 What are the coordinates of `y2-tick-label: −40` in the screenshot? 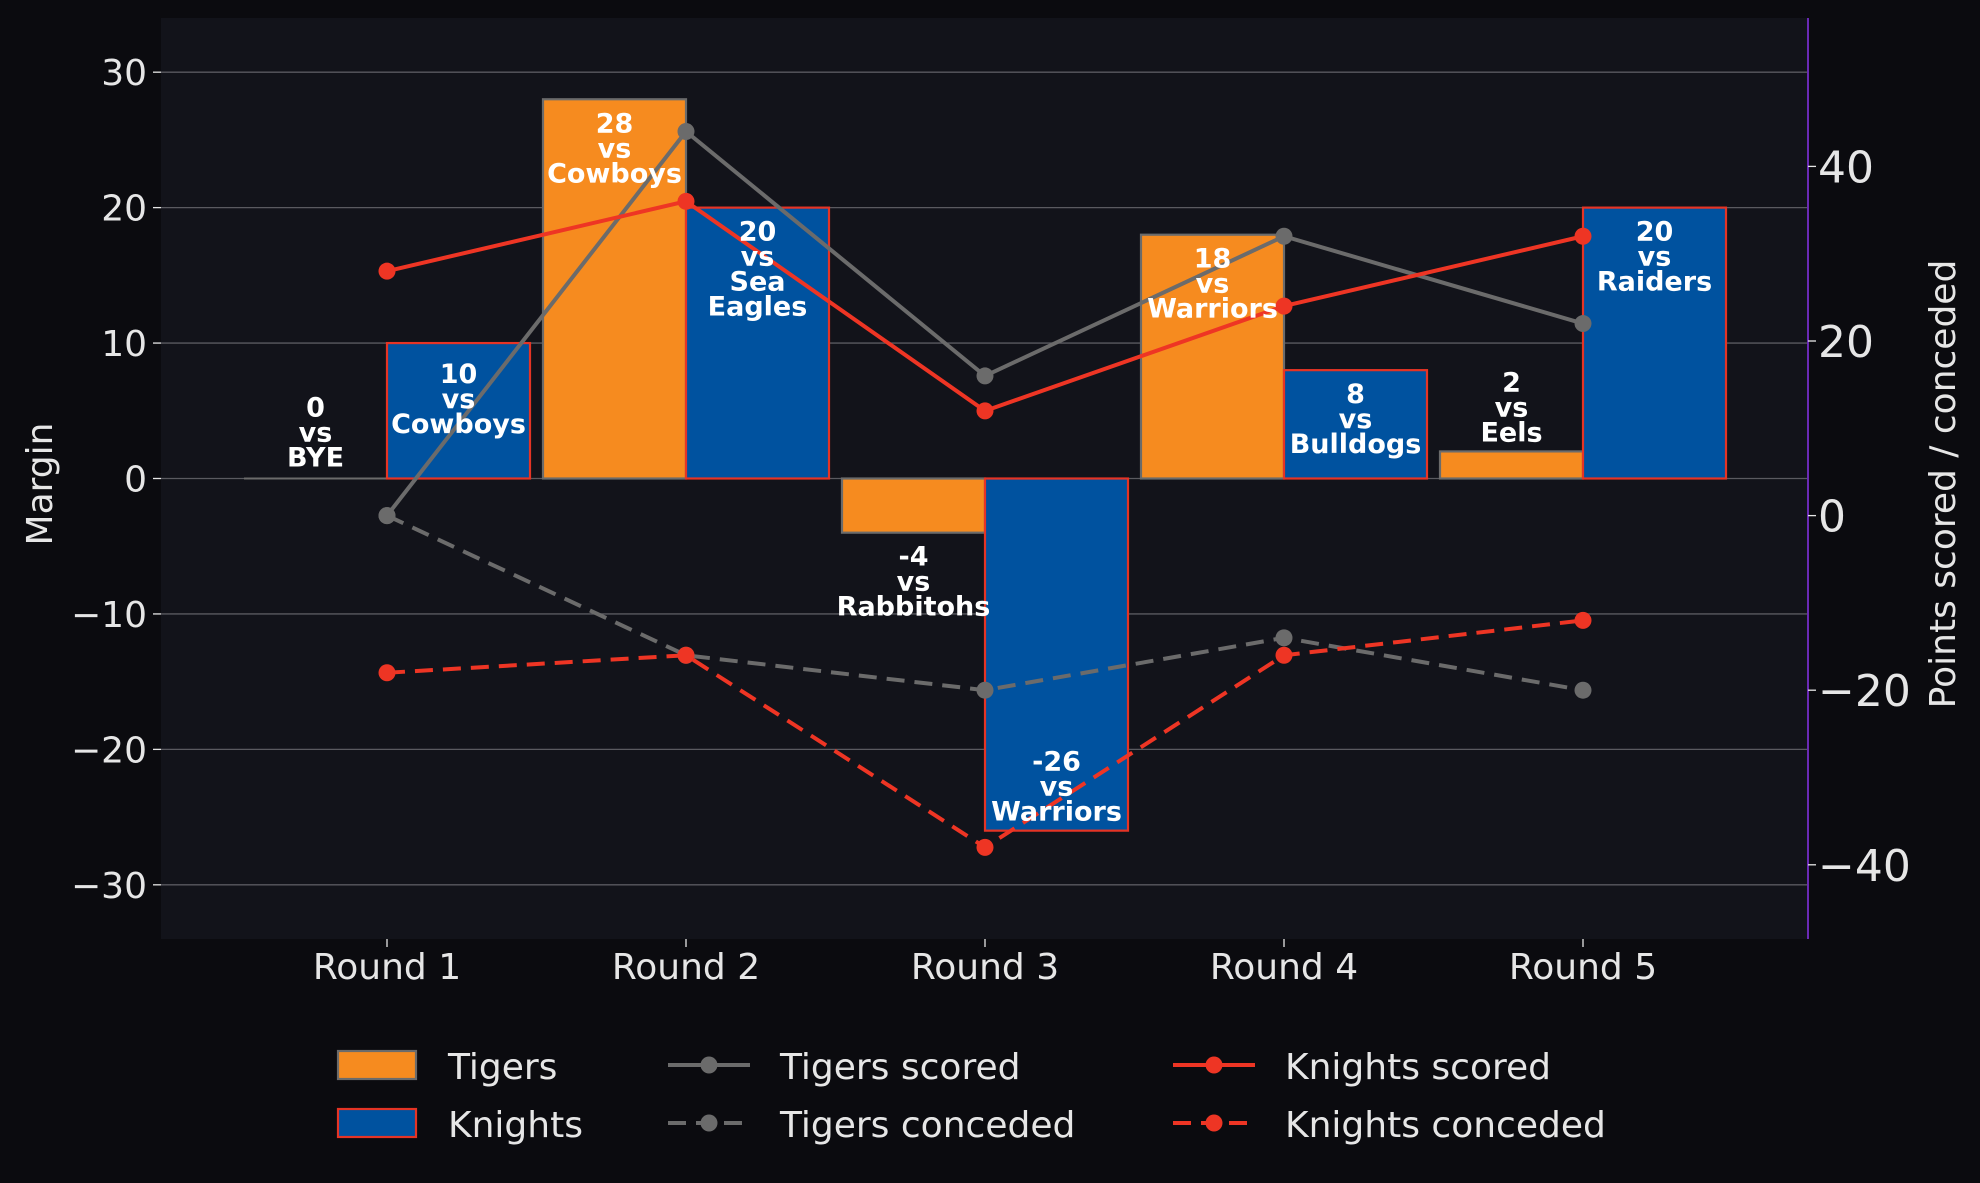 It's located at (1864, 866).